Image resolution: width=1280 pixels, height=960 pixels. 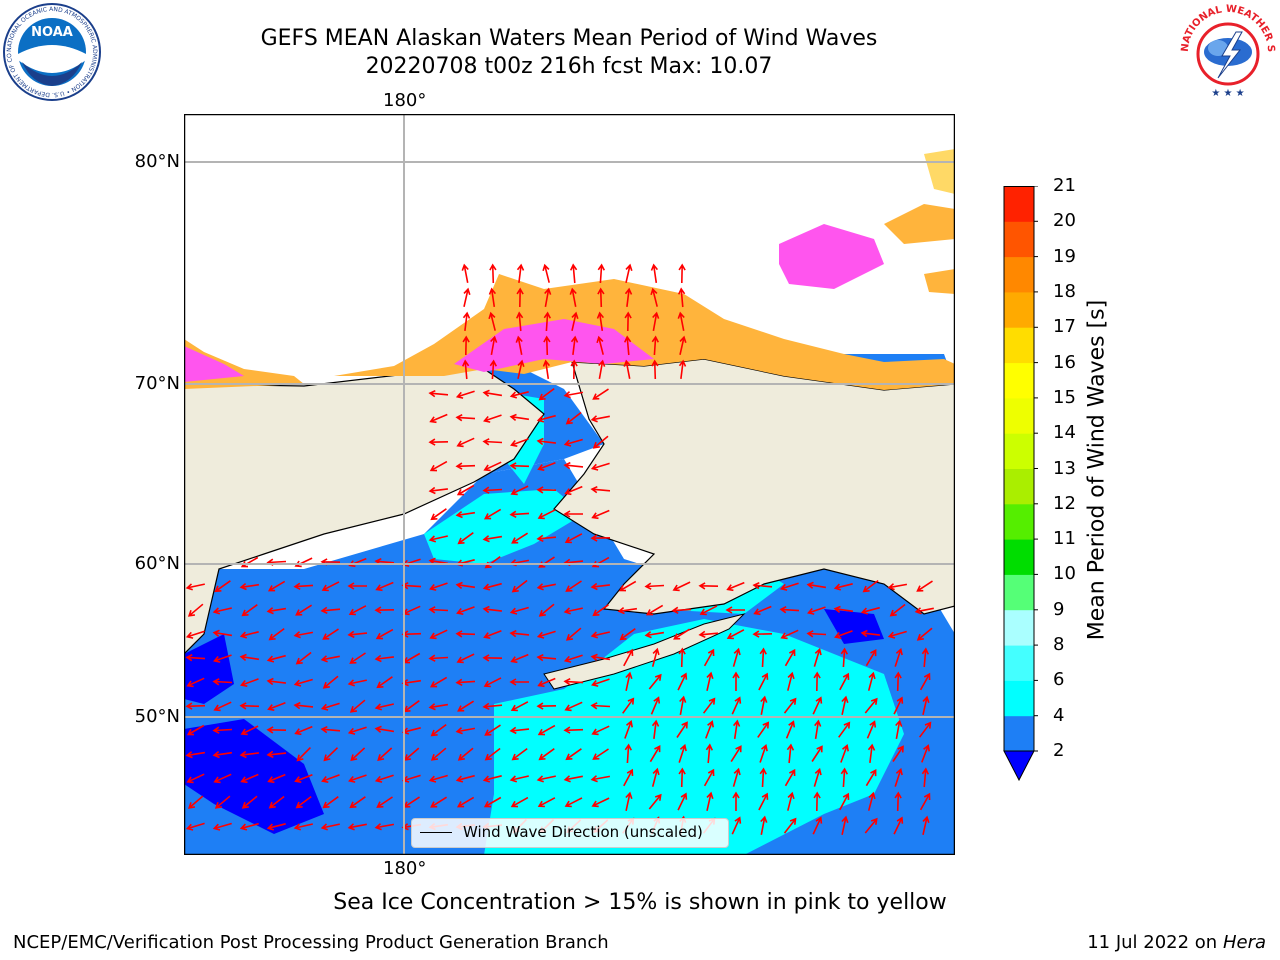 What do you see at coordinates (831, 256) in the screenshot?
I see `ice-beaufort-pink` at bounding box center [831, 256].